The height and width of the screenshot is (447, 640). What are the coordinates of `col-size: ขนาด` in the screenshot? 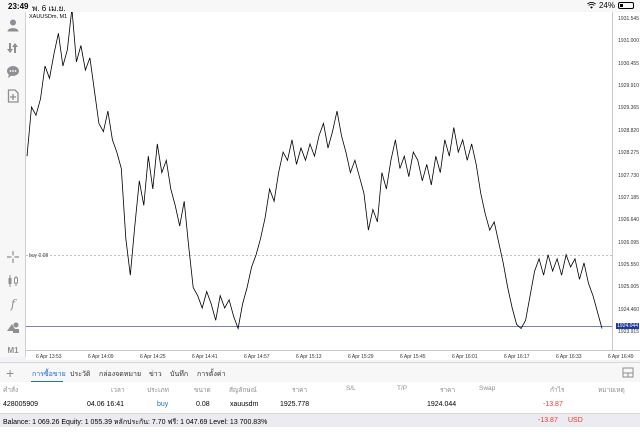 It's located at (202, 390).